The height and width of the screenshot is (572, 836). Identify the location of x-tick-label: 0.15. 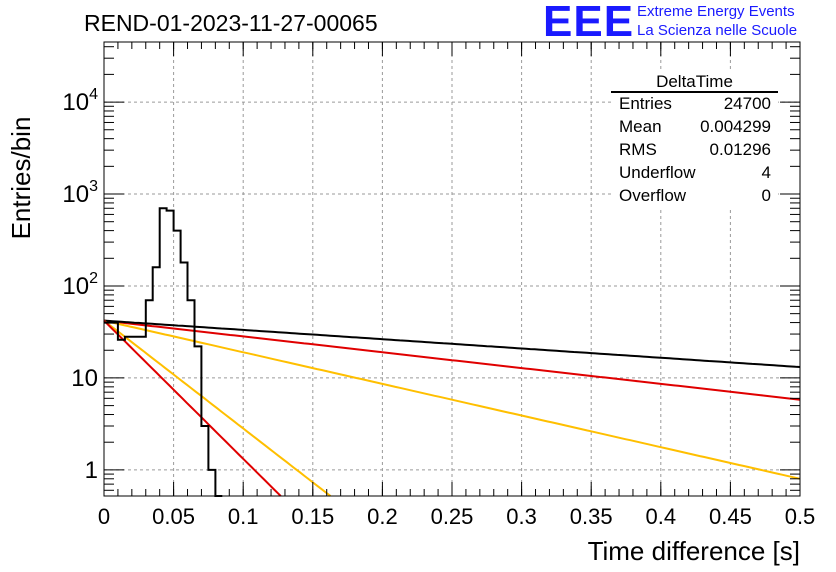
(312, 516).